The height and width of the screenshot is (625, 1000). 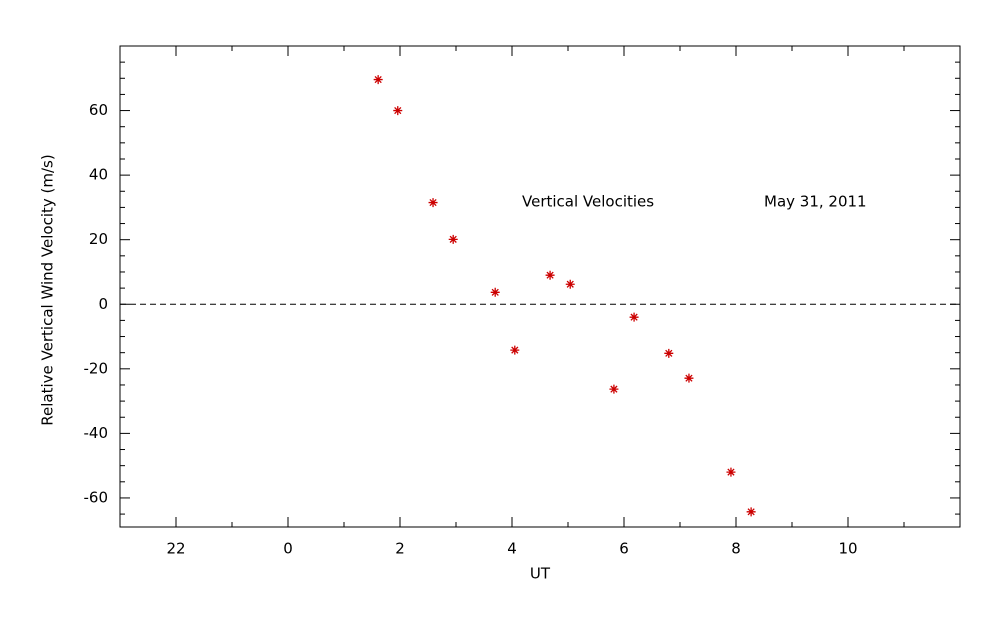 I want to click on y-tick-label: 0, so click(x=103, y=304).